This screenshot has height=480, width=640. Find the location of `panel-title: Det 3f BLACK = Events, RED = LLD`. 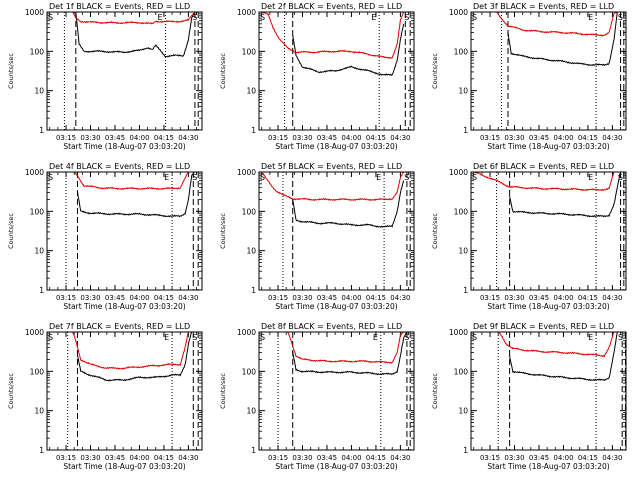

panel-title: Det 3f BLACK = Events, RED = LLD is located at coordinates (543, 6).